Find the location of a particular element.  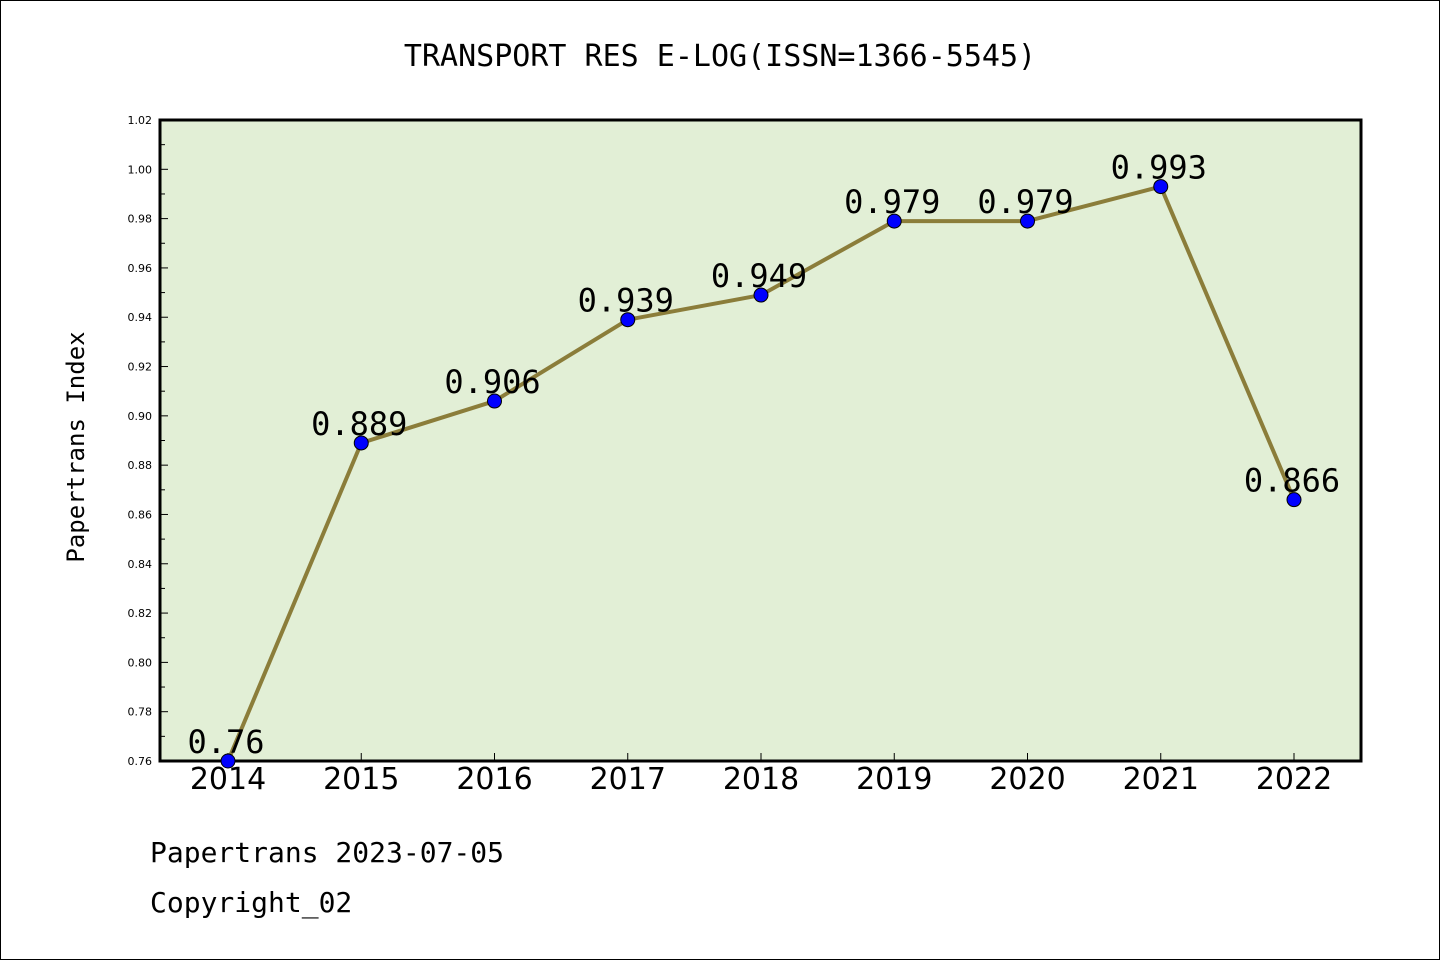

data-label: 0.889 is located at coordinates (359, 424).